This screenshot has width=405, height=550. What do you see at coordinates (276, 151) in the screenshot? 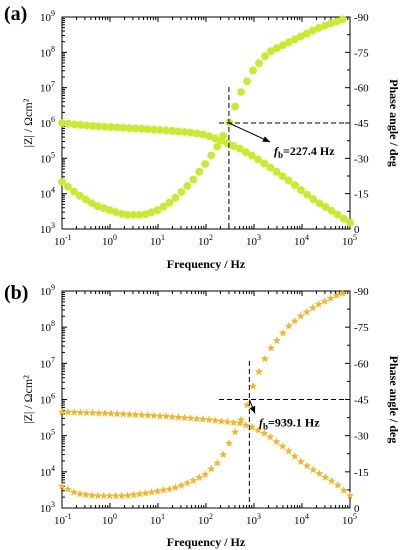
I see `annot-prefix: f` at bounding box center [276, 151].